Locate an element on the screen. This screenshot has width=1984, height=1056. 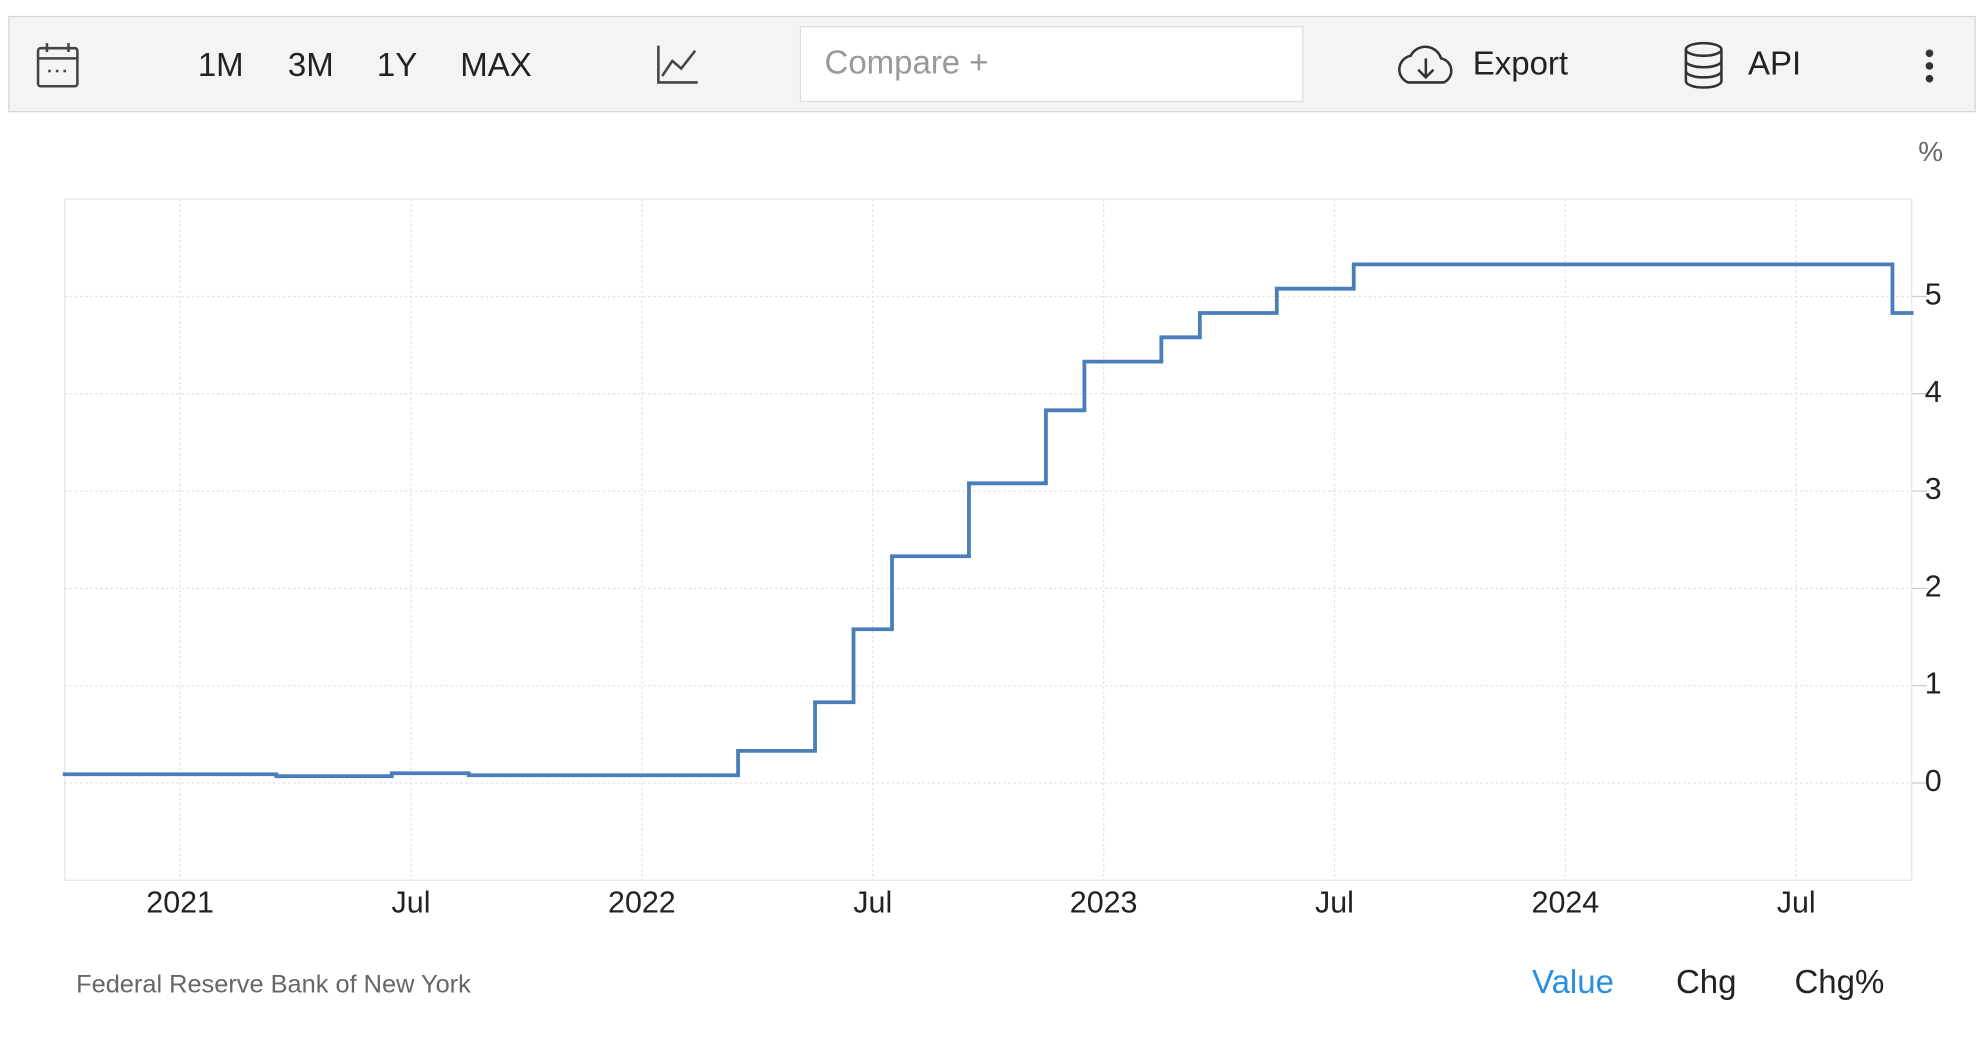
view-tab: Chg% is located at coordinates (1839, 981).